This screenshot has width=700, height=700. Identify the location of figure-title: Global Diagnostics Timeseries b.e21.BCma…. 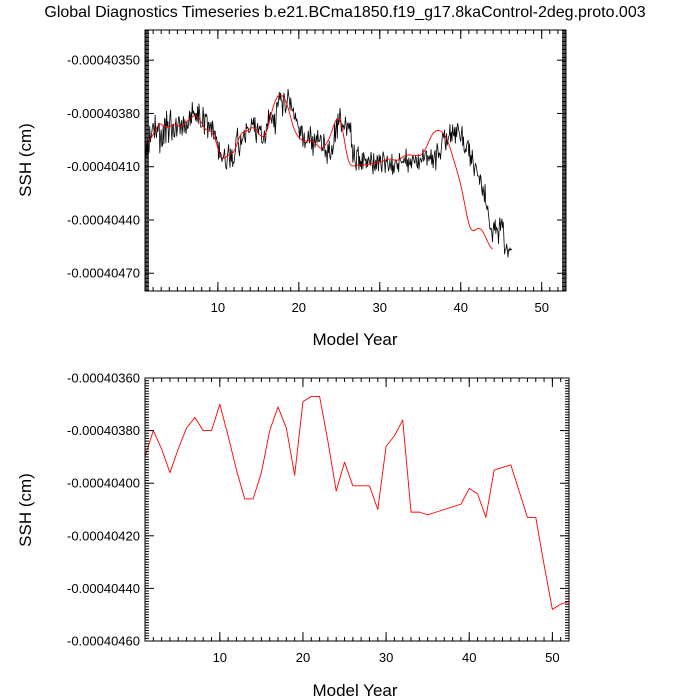
(344, 12).